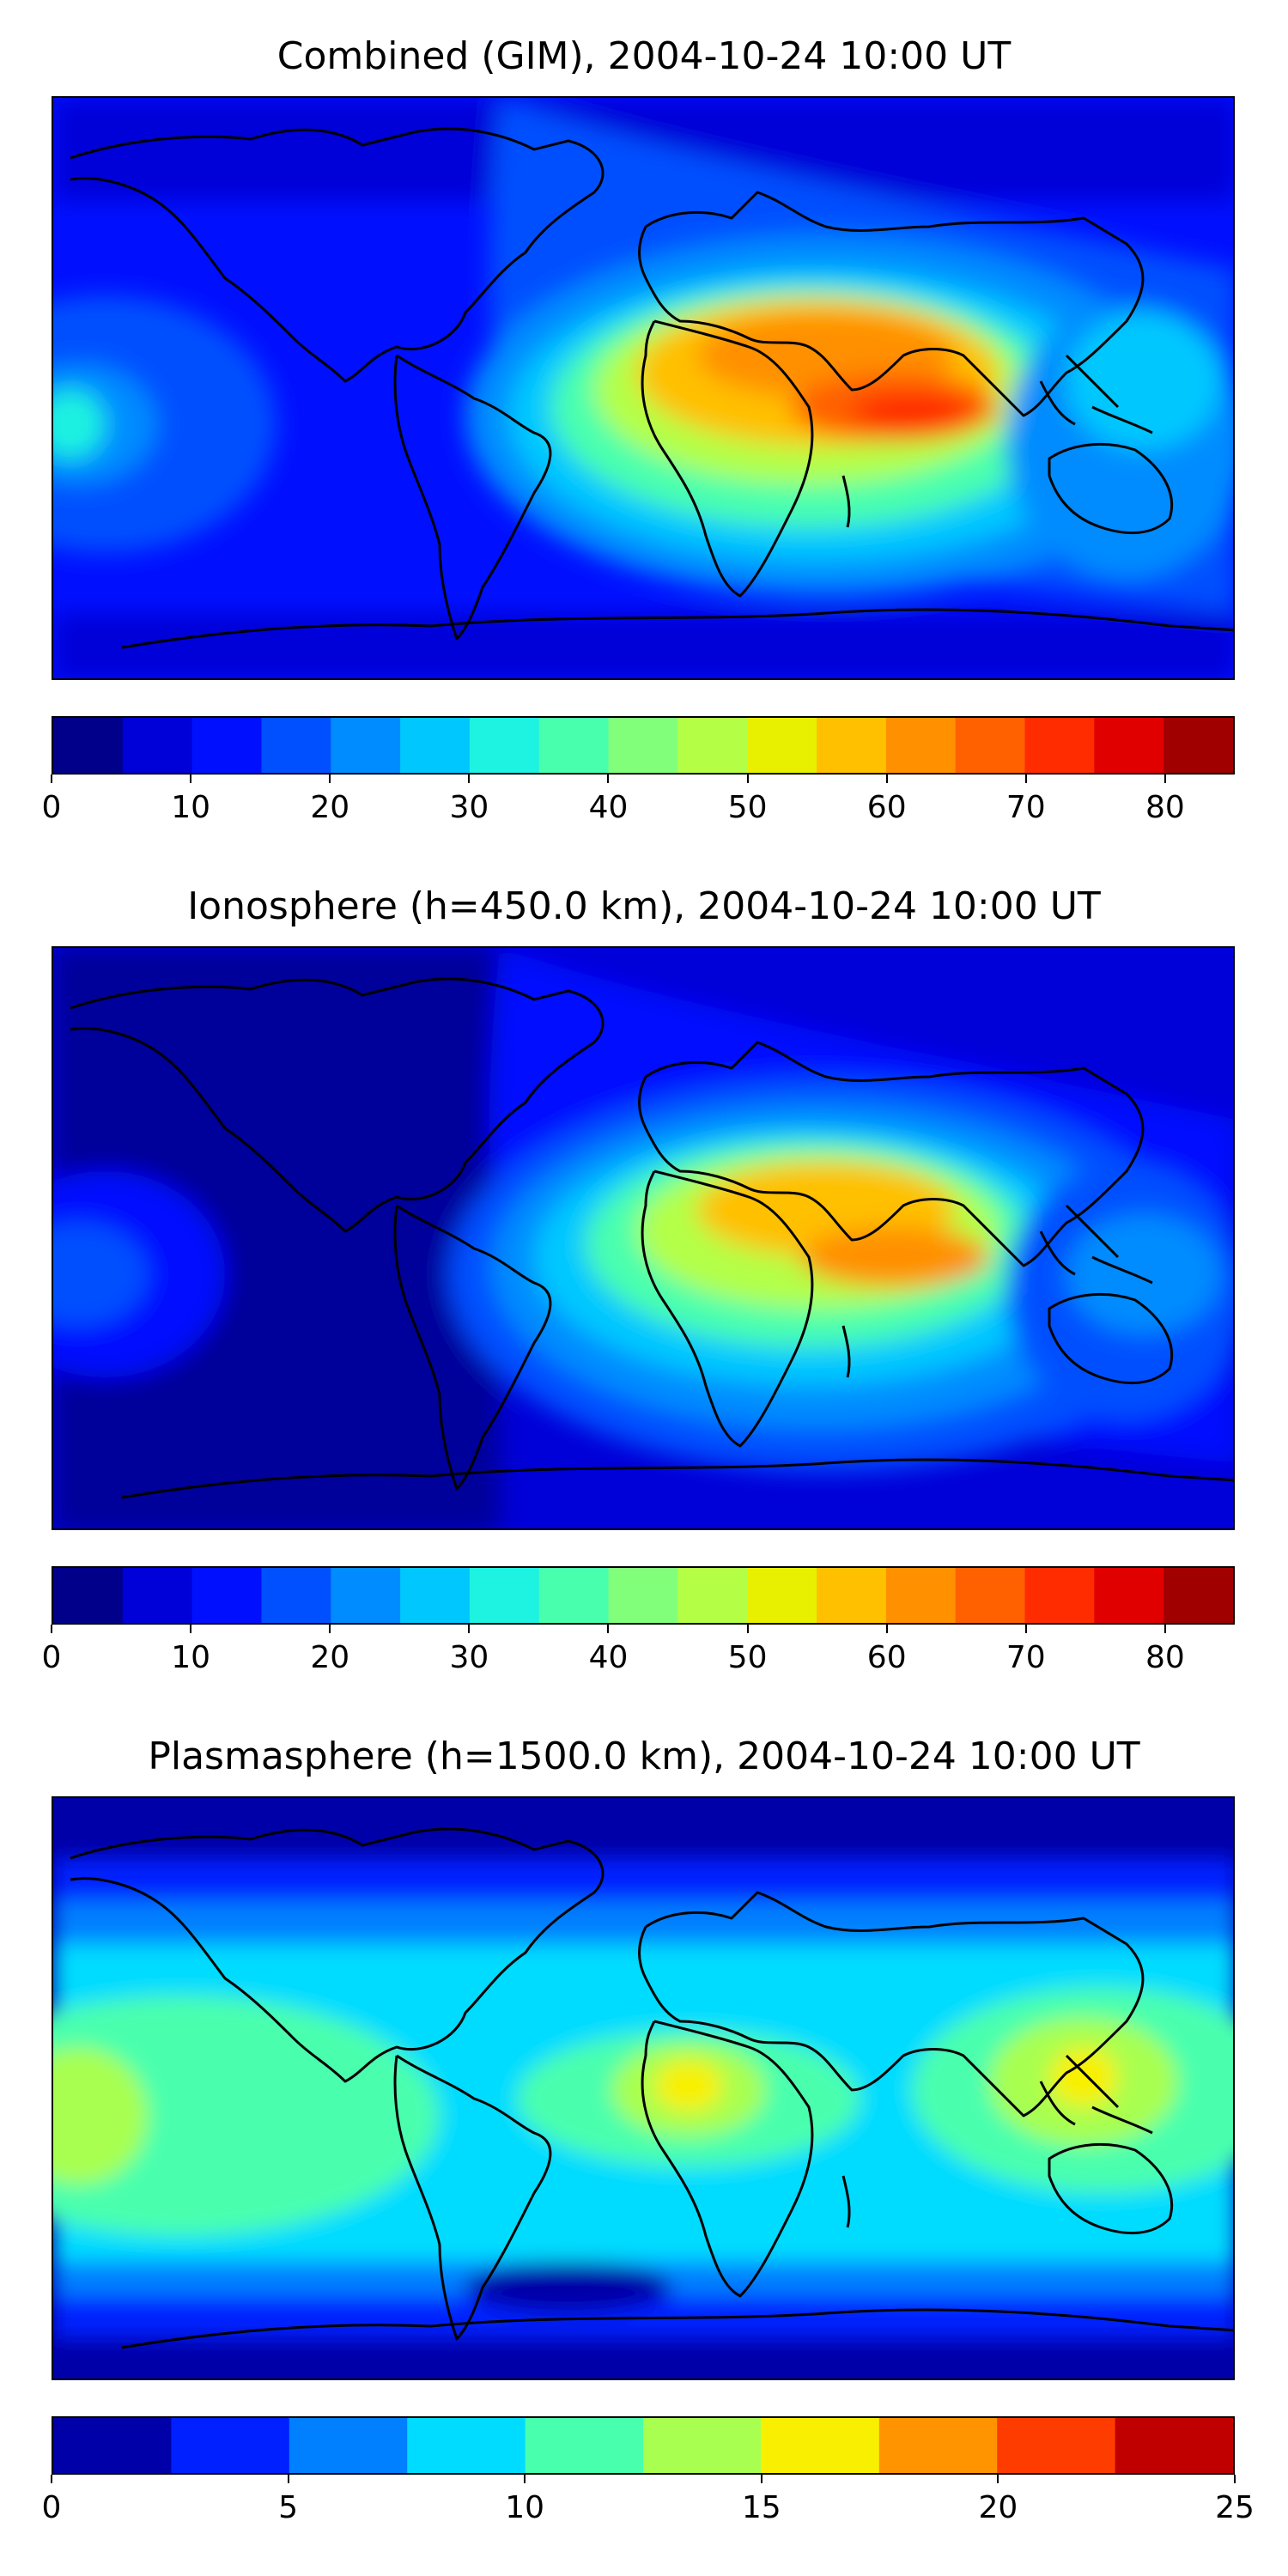 The width and height of the screenshot is (1288, 2576). Describe the element at coordinates (289, 2507) in the screenshot. I see `tick-label: 5` at that location.